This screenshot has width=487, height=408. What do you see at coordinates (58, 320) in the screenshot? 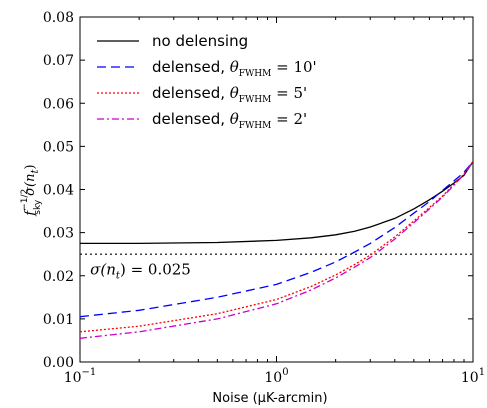
I see `y-tick-label: 0.01` at bounding box center [58, 320].